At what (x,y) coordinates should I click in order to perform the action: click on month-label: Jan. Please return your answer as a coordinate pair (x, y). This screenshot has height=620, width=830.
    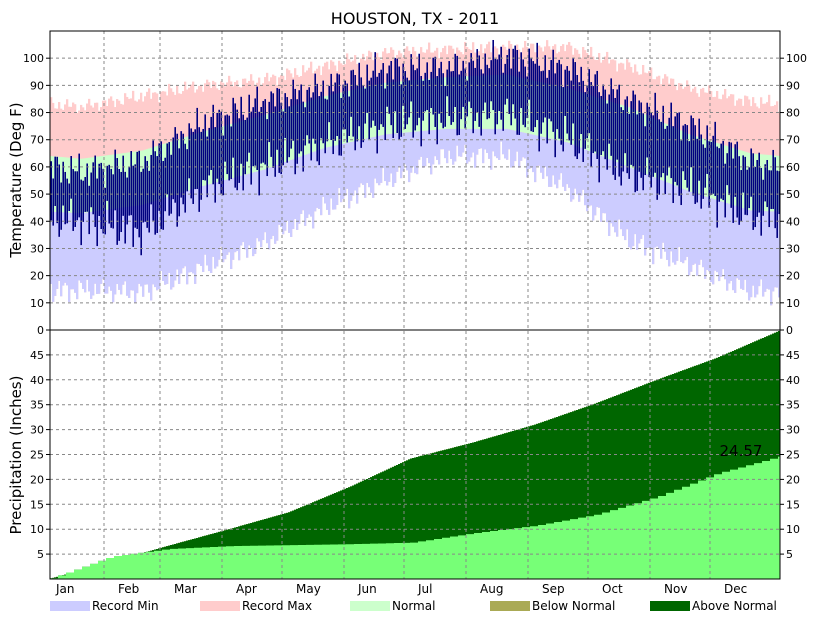
    Looking at the image, I should click on (65, 589).